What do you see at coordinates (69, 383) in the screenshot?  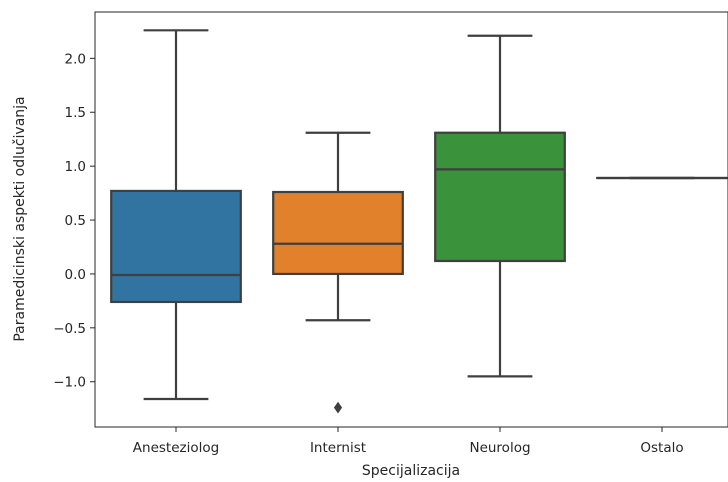 I see `y-tick-label: −1.0` at bounding box center [69, 383].